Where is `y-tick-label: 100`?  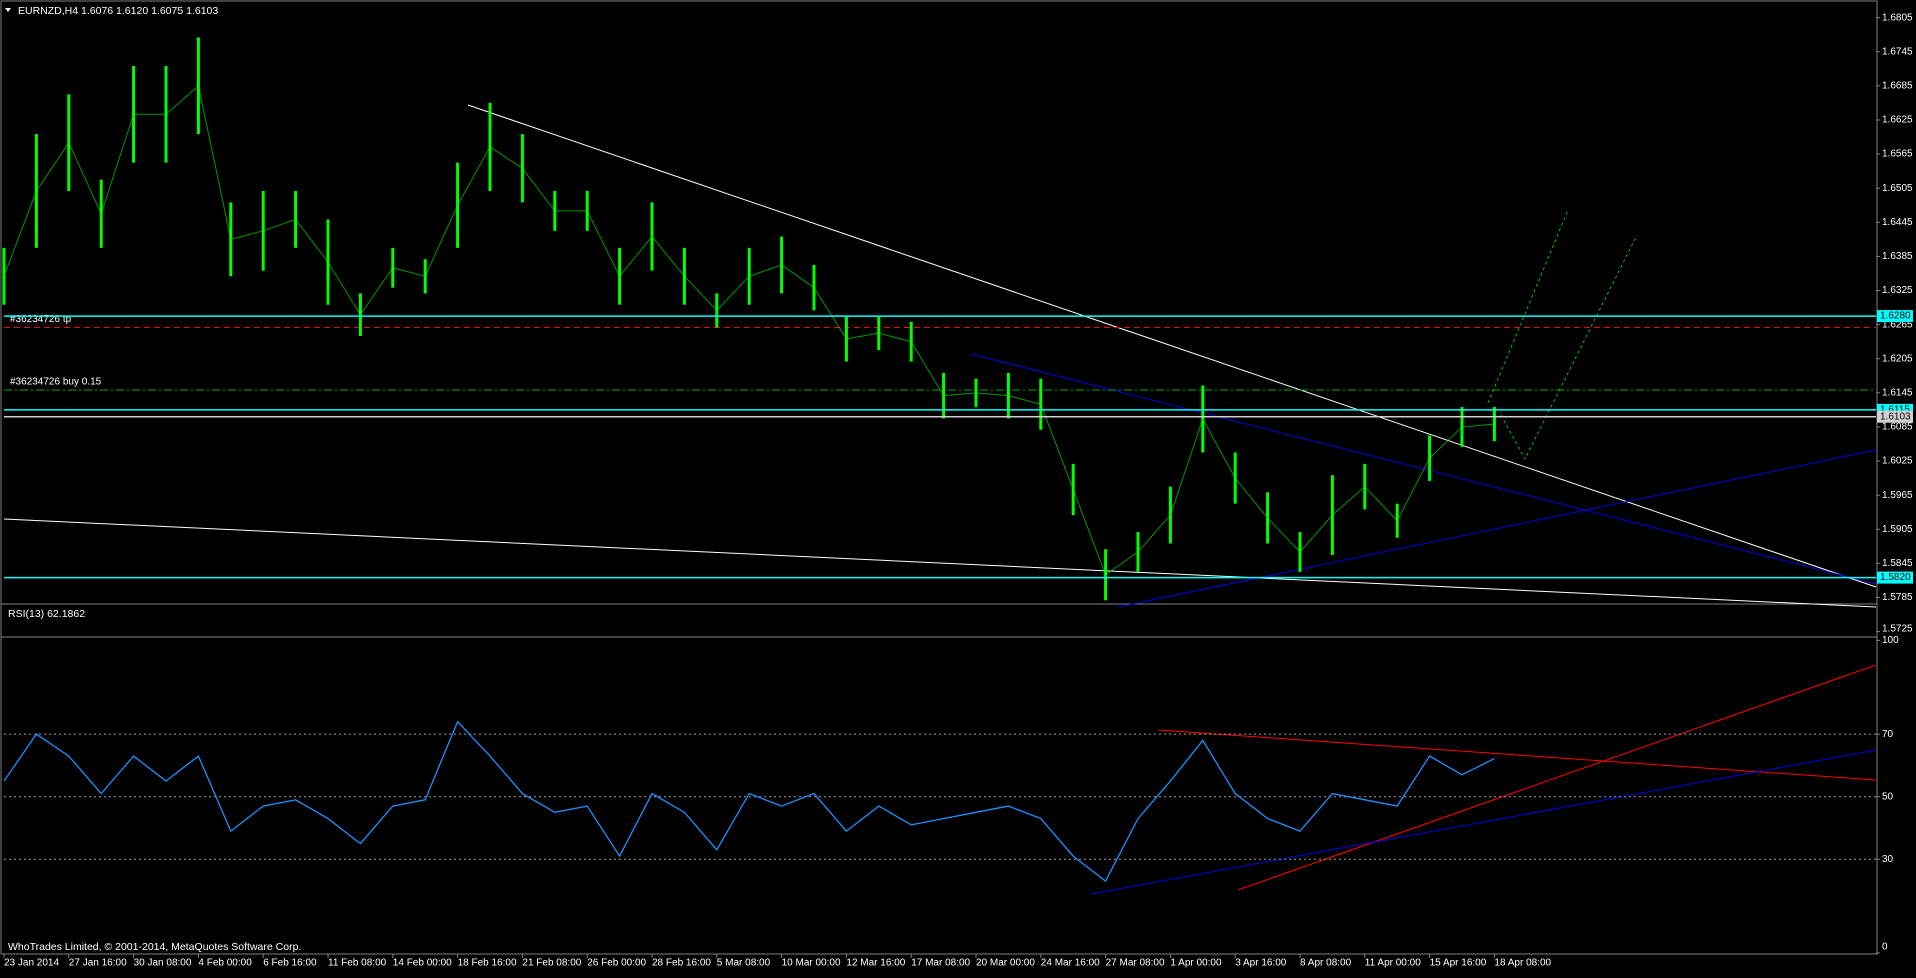 y-tick-label: 100 is located at coordinates (1890, 640).